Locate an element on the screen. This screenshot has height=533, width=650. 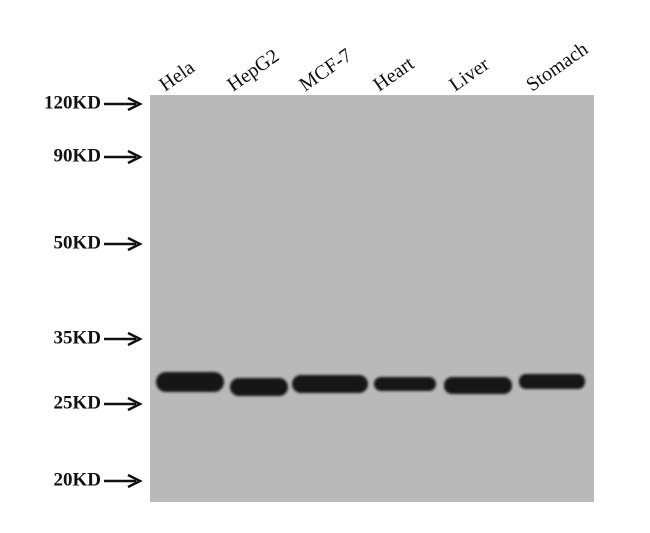
lane-label: Heart is located at coordinates (393, 74).